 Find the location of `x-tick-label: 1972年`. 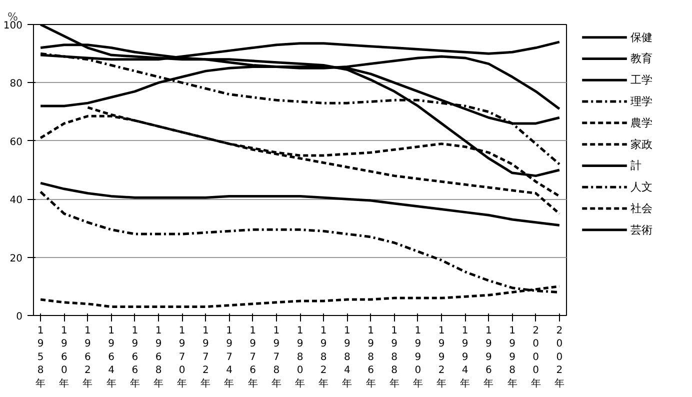

x-tick-label: 1972年 is located at coordinates (205, 358).